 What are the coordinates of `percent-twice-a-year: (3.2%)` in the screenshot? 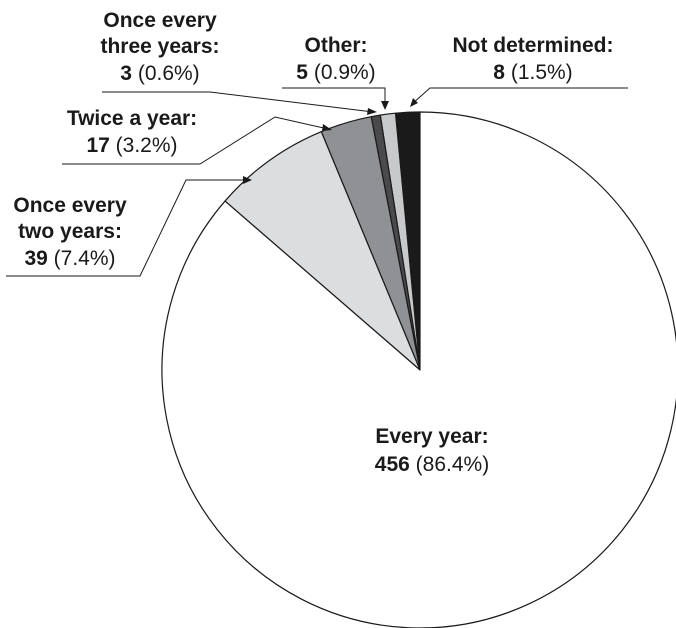 It's located at (147, 145).